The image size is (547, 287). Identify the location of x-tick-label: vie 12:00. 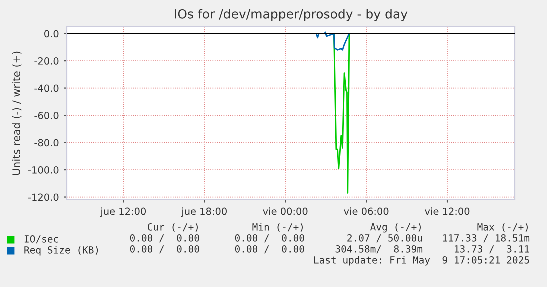
(447, 212).